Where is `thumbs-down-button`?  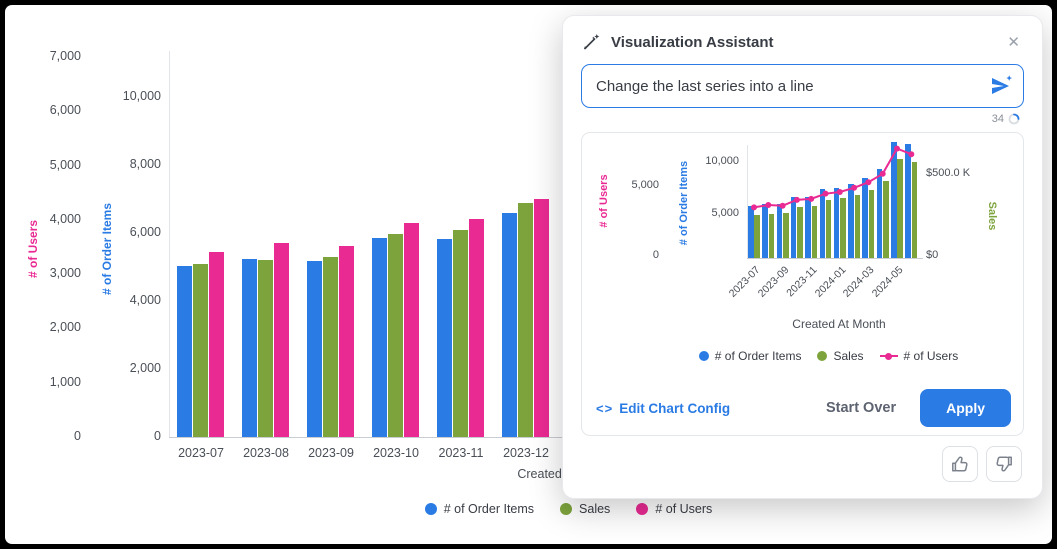 thumbs-down-button is located at coordinates (1004, 464).